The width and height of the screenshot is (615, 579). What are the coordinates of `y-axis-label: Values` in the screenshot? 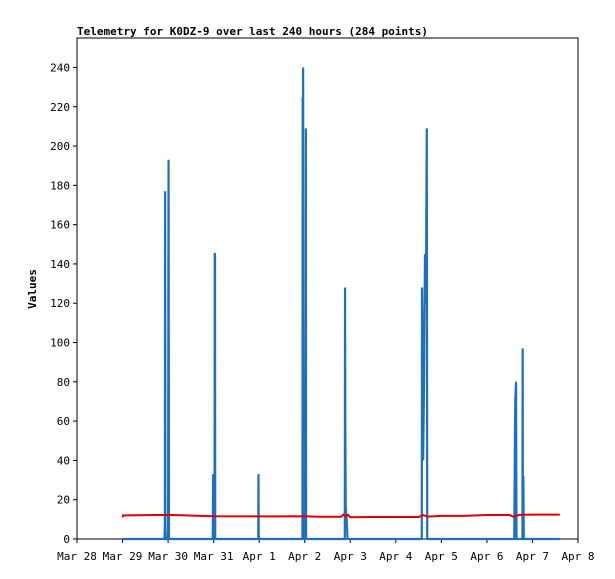 It's located at (32, 289).